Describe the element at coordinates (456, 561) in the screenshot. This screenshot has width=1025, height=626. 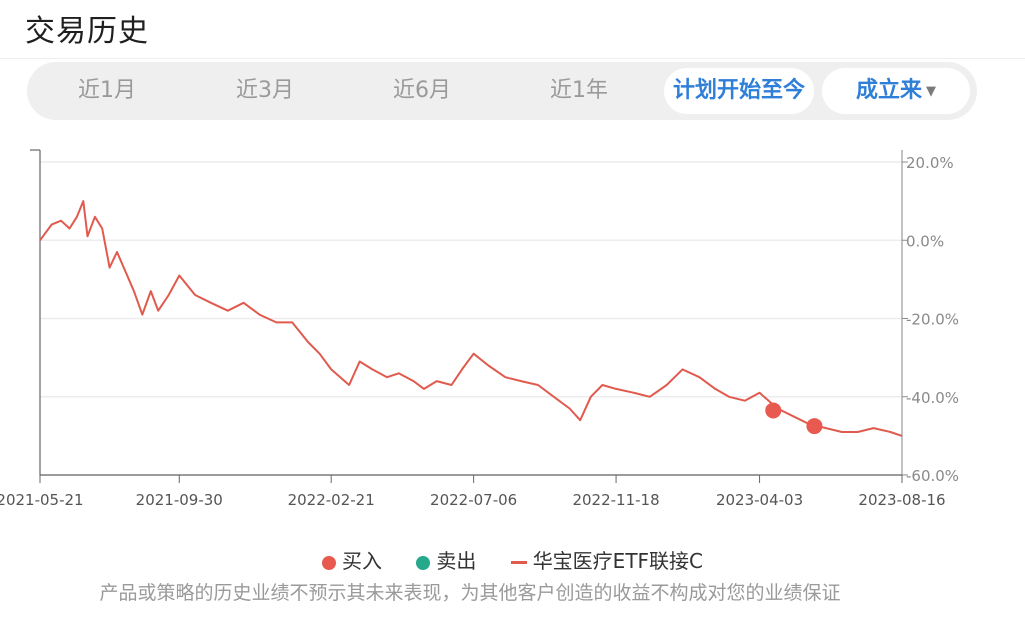
I see `legend-sell-label: 卖出` at that location.